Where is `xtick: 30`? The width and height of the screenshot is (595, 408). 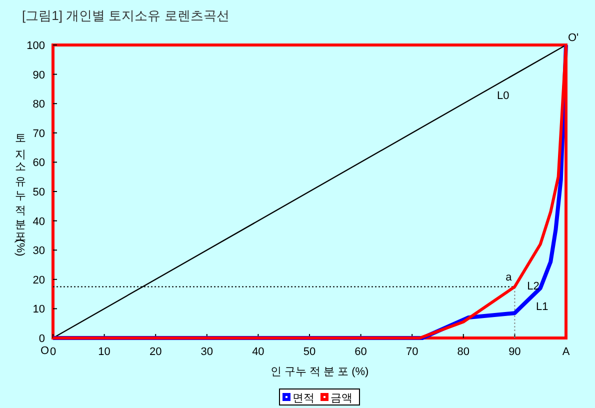 xtick: 30 is located at coordinates (207, 352).